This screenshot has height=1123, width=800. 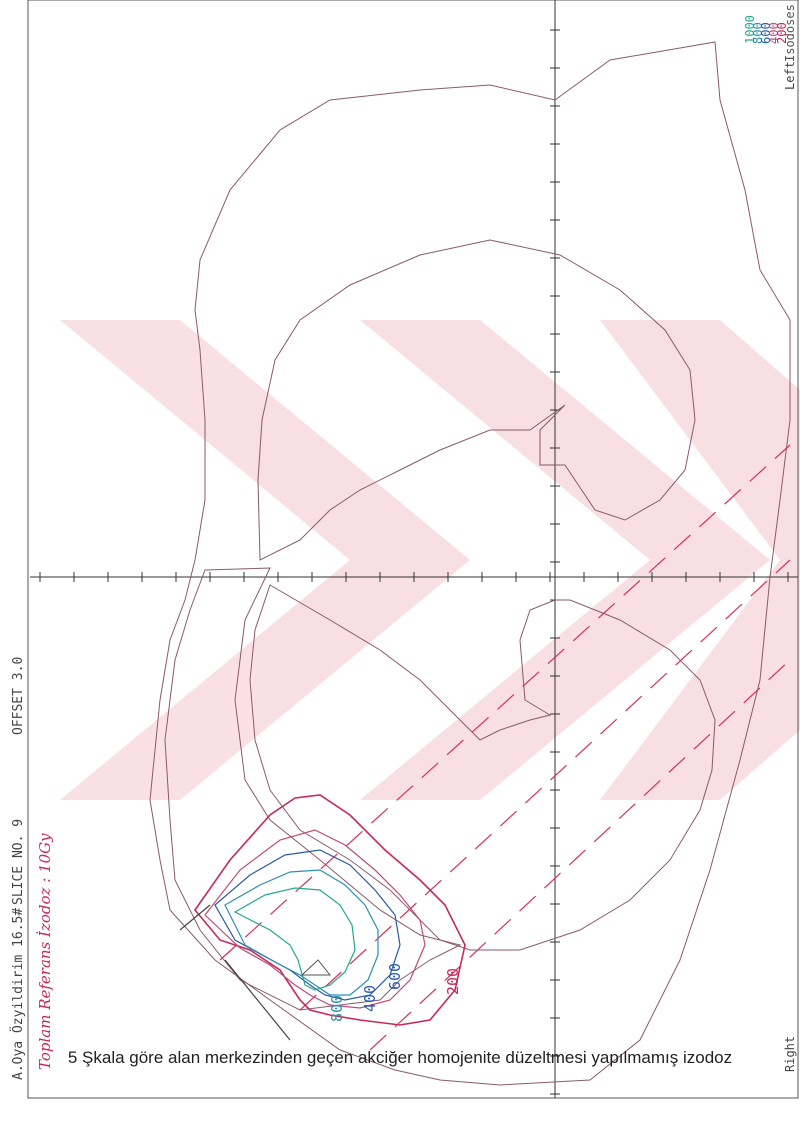 I want to click on legend-800: 800, so click(x=758, y=33).